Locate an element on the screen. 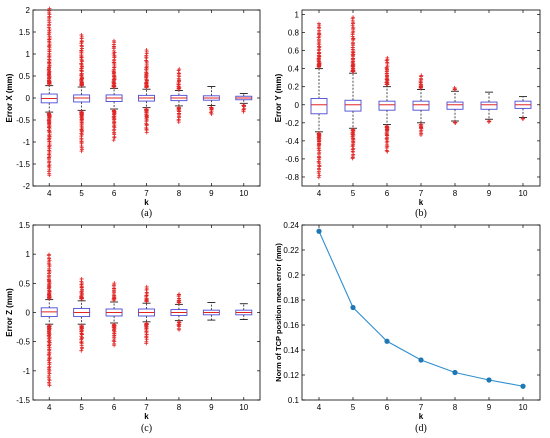 The image size is (550, 438). y-tick-label: 0.6 is located at coordinates (294, 51).